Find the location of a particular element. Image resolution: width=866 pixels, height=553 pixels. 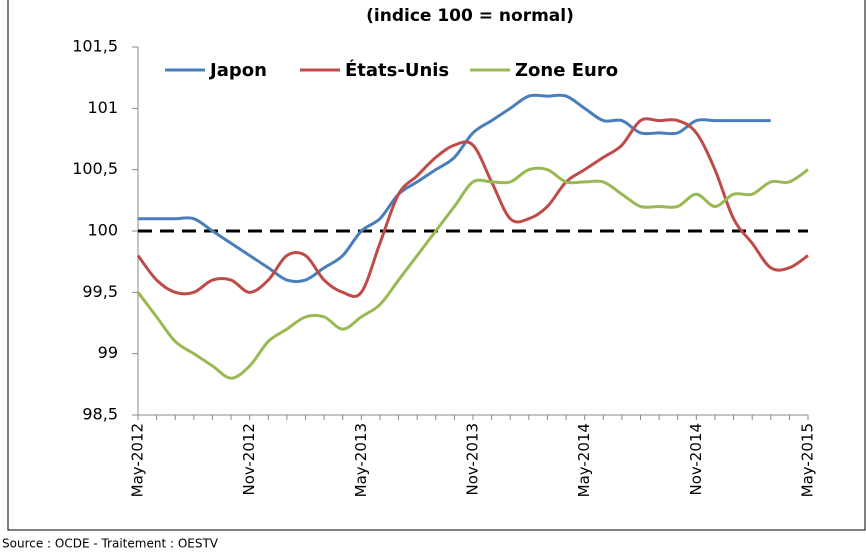

y-tick-label: 100 is located at coordinates (102, 230).